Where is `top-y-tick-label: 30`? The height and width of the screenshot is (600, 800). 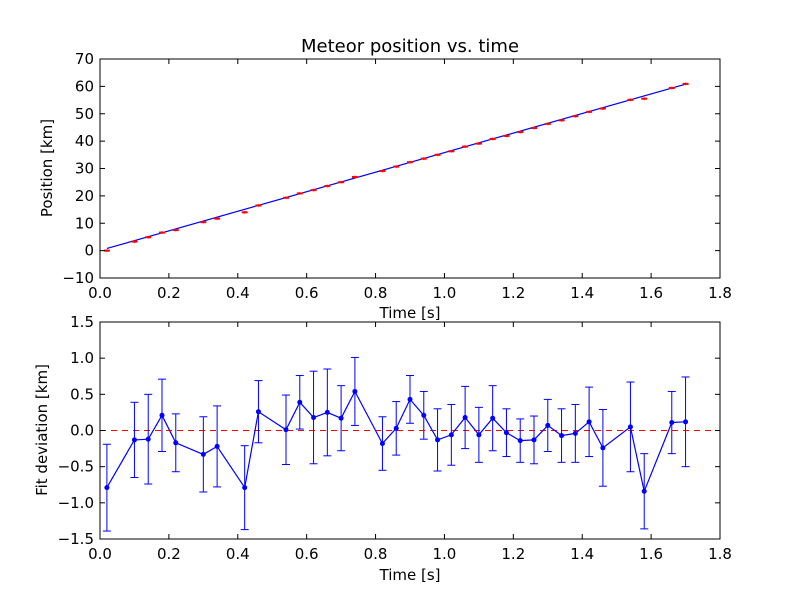
top-y-tick-label: 30 is located at coordinates (84, 169).